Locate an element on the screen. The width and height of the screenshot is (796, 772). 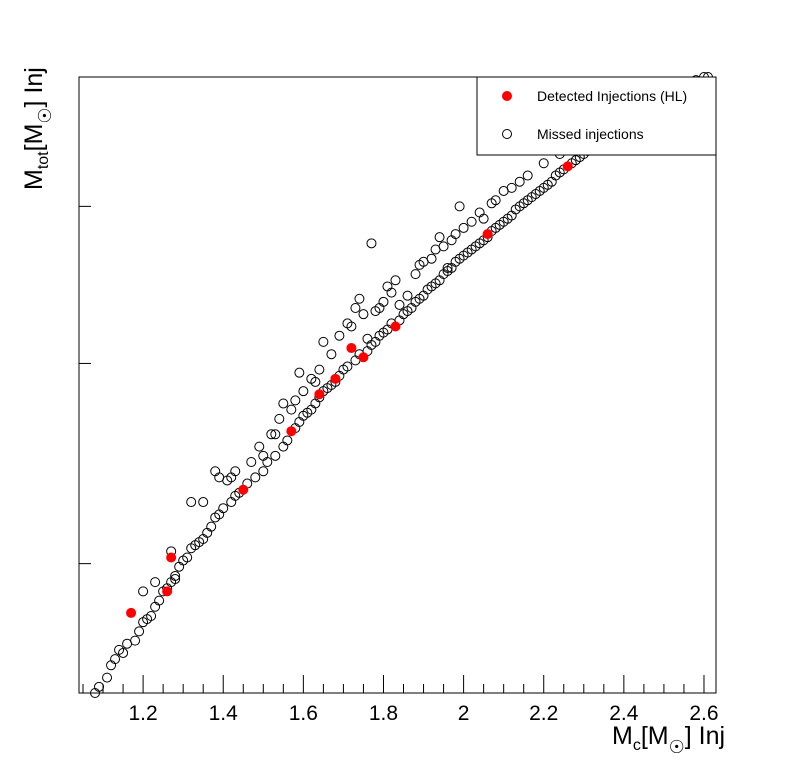
x-tick-label: 1.6 is located at coordinates (303, 713).